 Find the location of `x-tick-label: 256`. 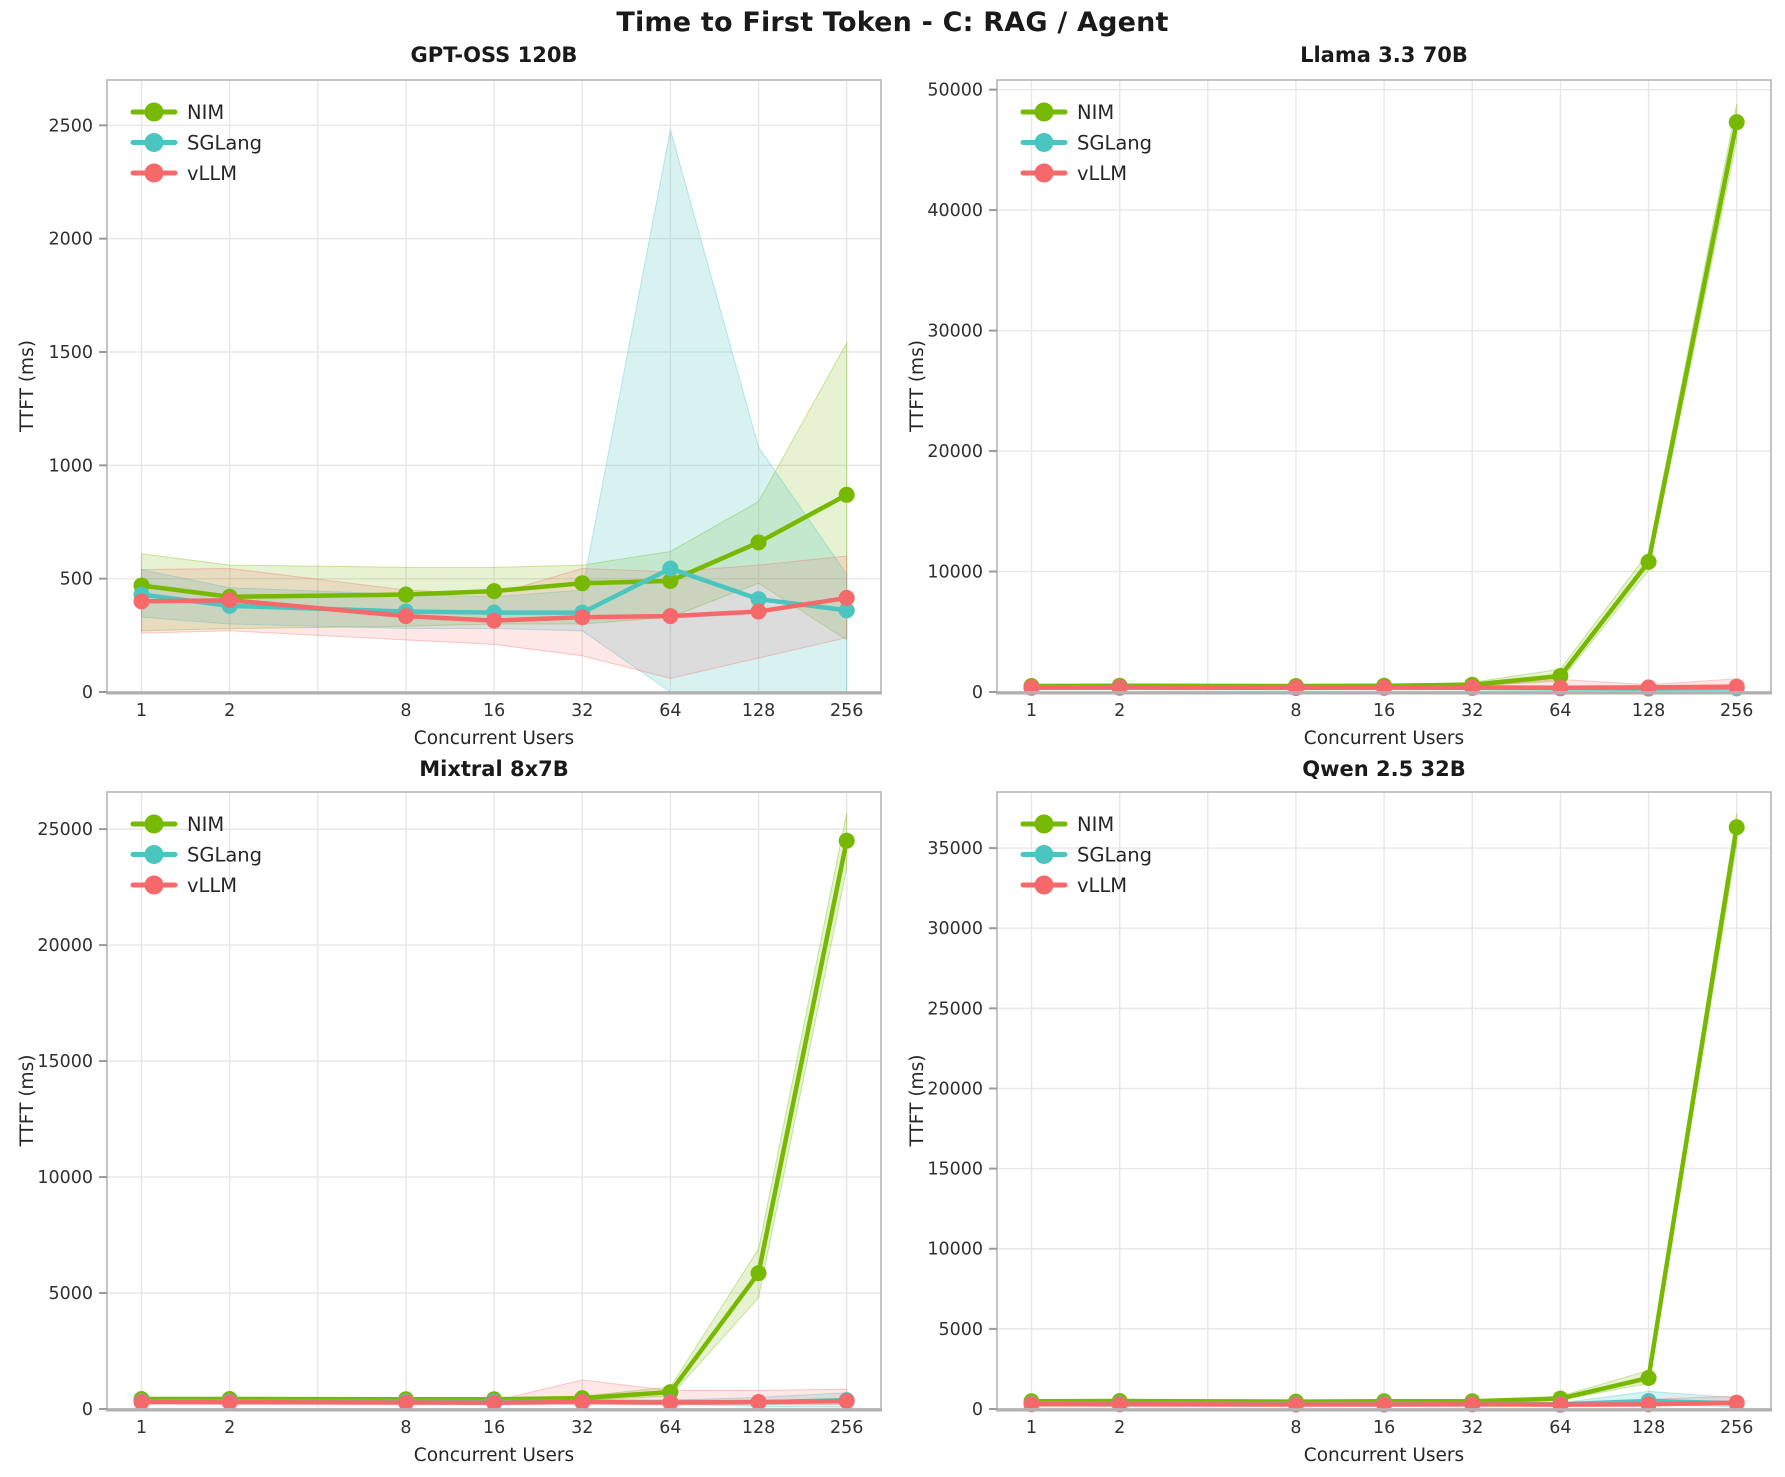

x-tick-label: 256 is located at coordinates (846, 711).